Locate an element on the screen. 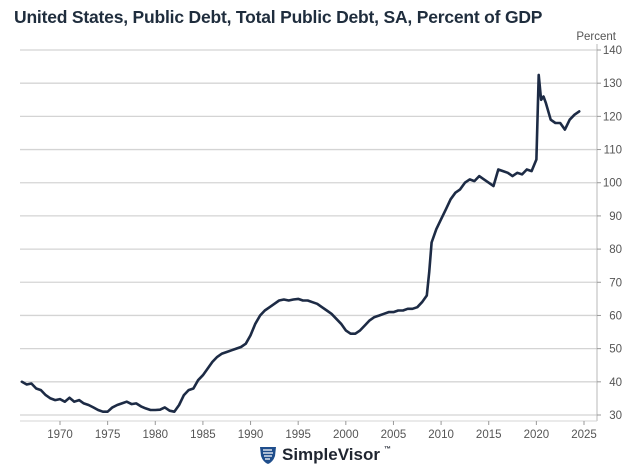 The height and width of the screenshot is (472, 643). y-axis-label: Percent is located at coordinates (596, 37).